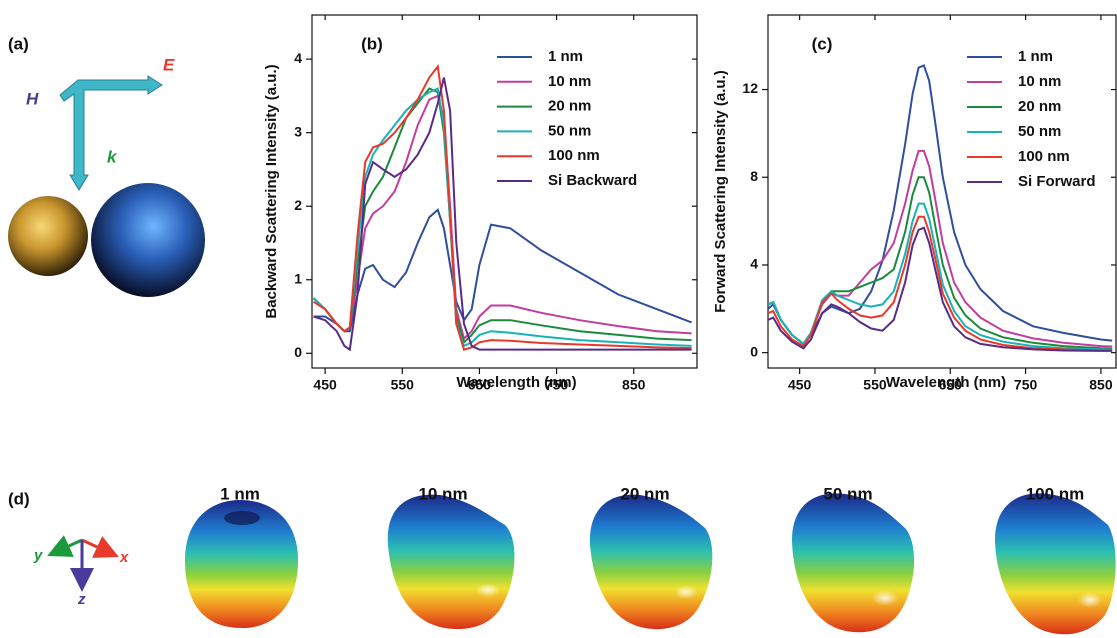 The width and height of the screenshot is (1117, 638). What do you see at coordinates (644, 493) in the screenshot?
I see `pattern-title: 20 nm` at bounding box center [644, 493].